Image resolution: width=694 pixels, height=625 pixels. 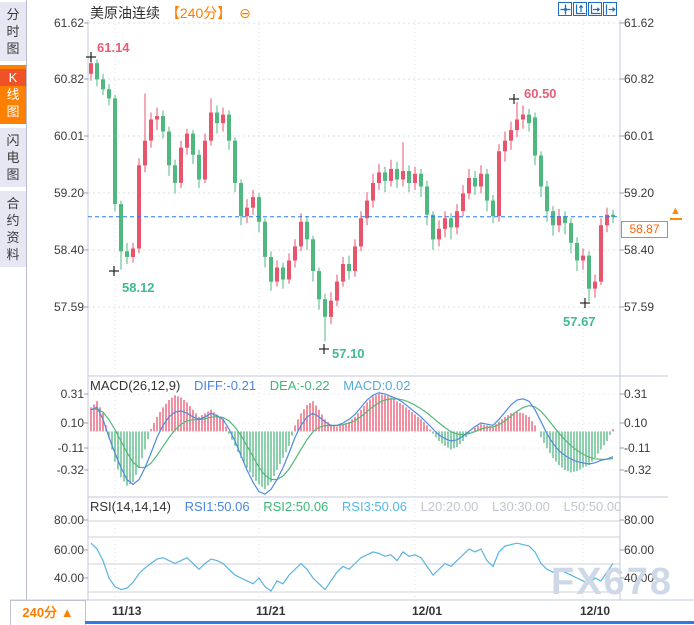 What do you see at coordinates (68, 307) in the screenshot?
I see `y-axis-label-left: 57.59` at bounding box center [68, 307].